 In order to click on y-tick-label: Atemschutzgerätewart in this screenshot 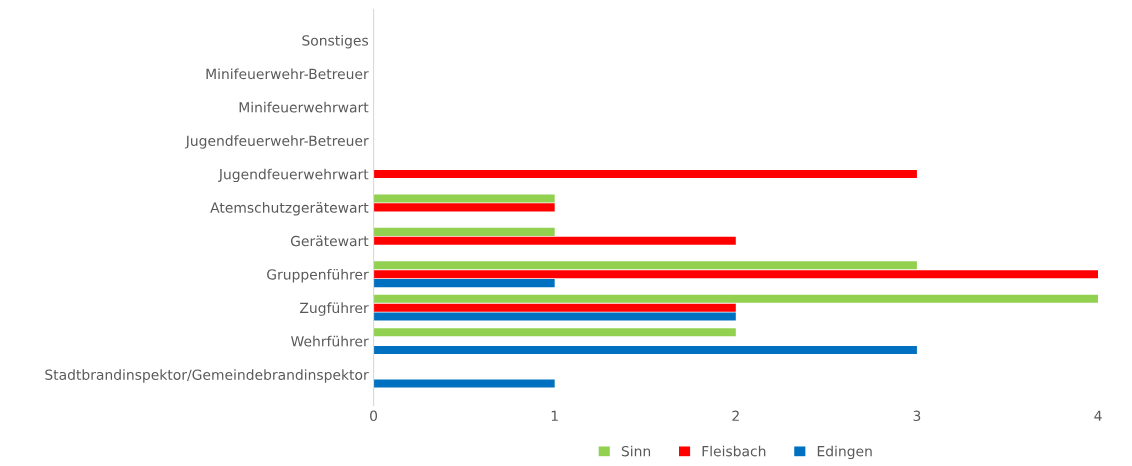, I will do `click(289, 209)`.